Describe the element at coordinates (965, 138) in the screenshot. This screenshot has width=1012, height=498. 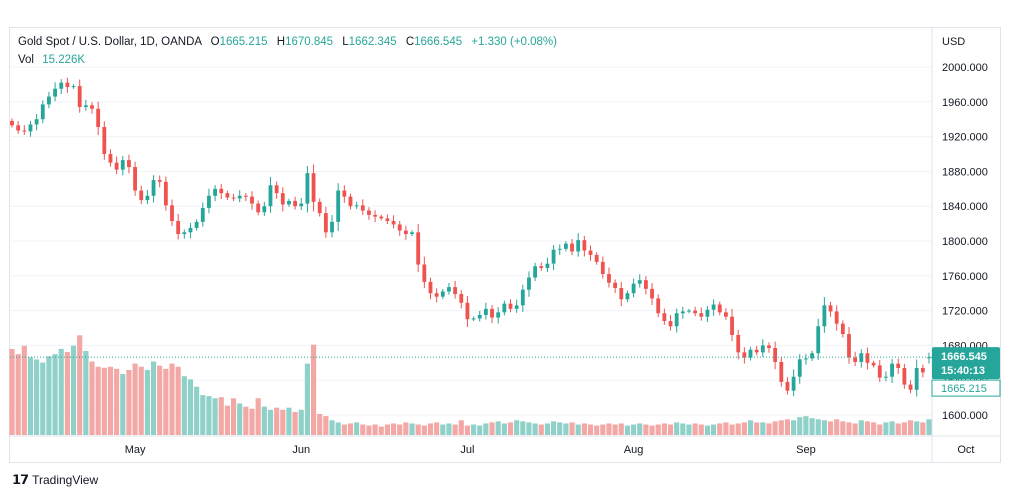
I see `y-tick-label: 1920.000` at that location.